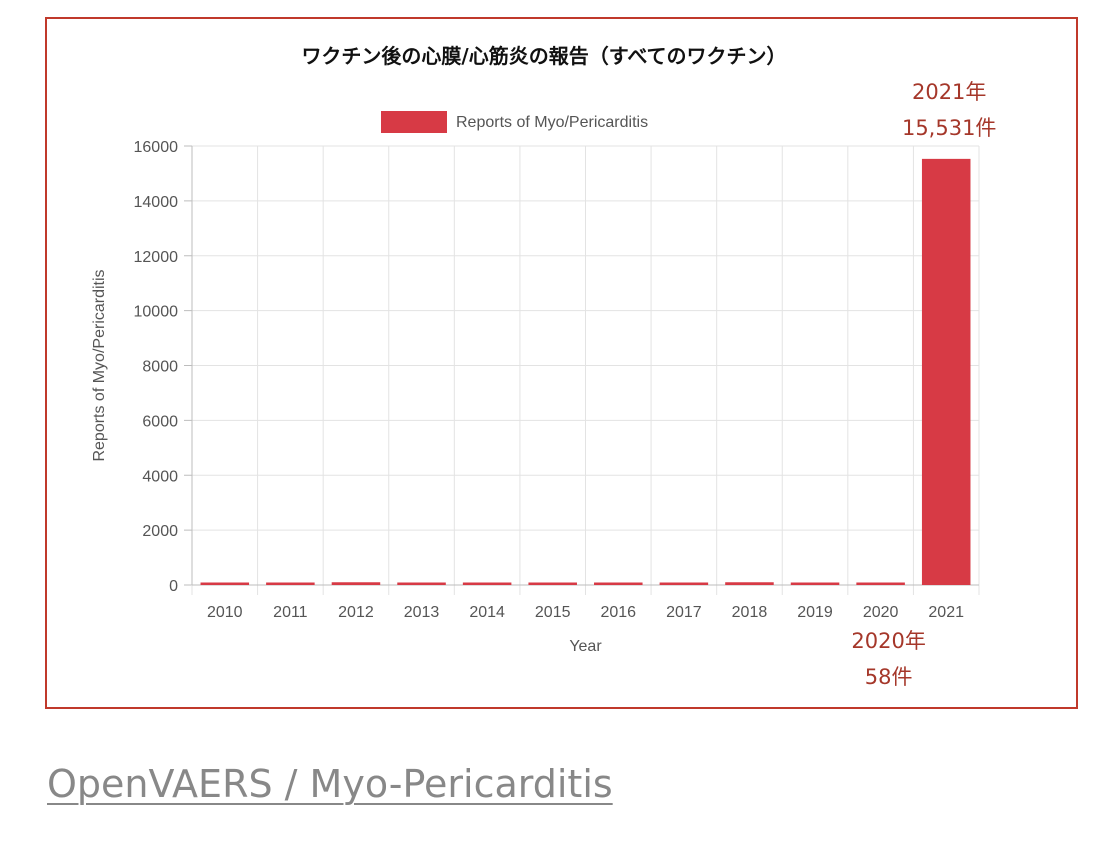 The image size is (1112, 846). I want to click on bar-2019, so click(815, 583).